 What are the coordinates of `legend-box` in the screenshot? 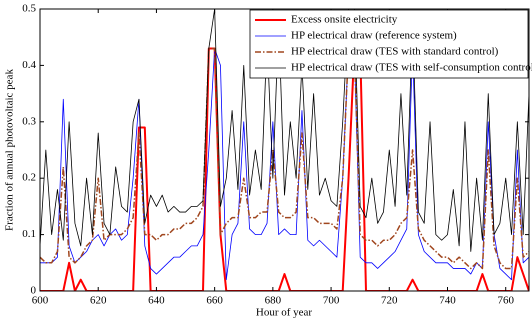 It's located at (389, 44).